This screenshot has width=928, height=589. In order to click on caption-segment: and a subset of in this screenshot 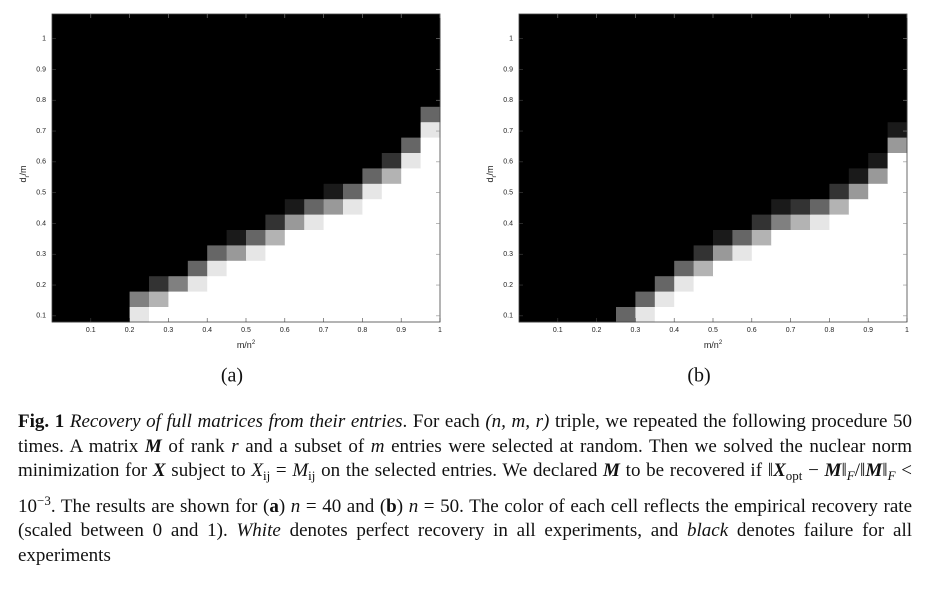, I will do `click(304, 446)`.